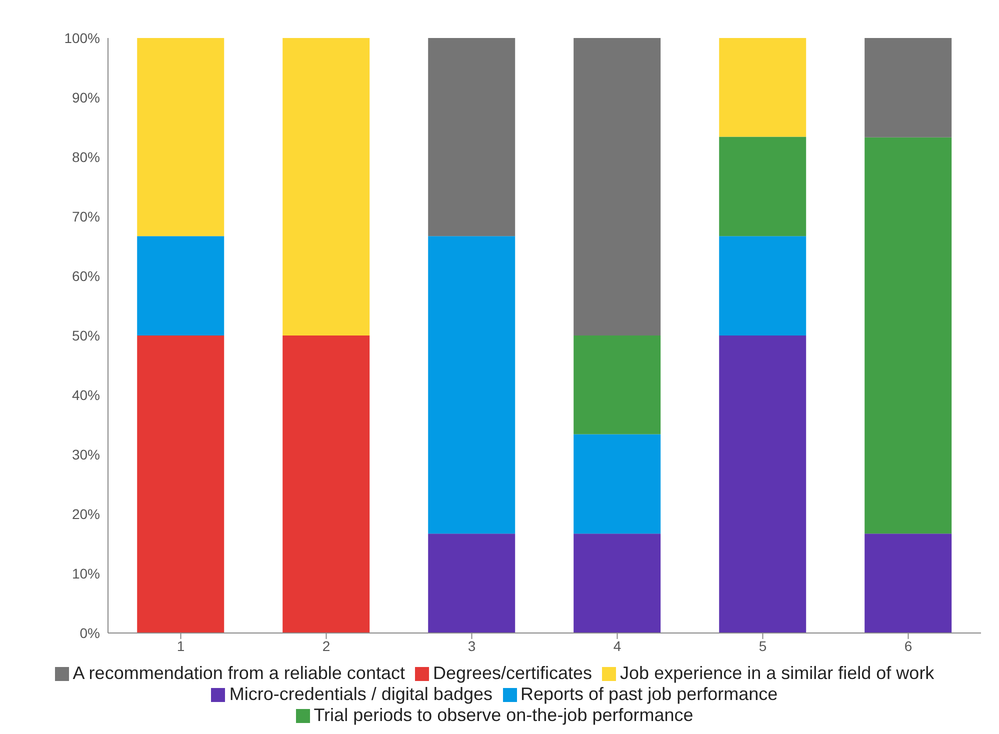 Image resolution: width=999 pixels, height=734 pixels. What do you see at coordinates (86, 454) in the screenshot?
I see `y-tick-label: 30%` at bounding box center [86, 454].